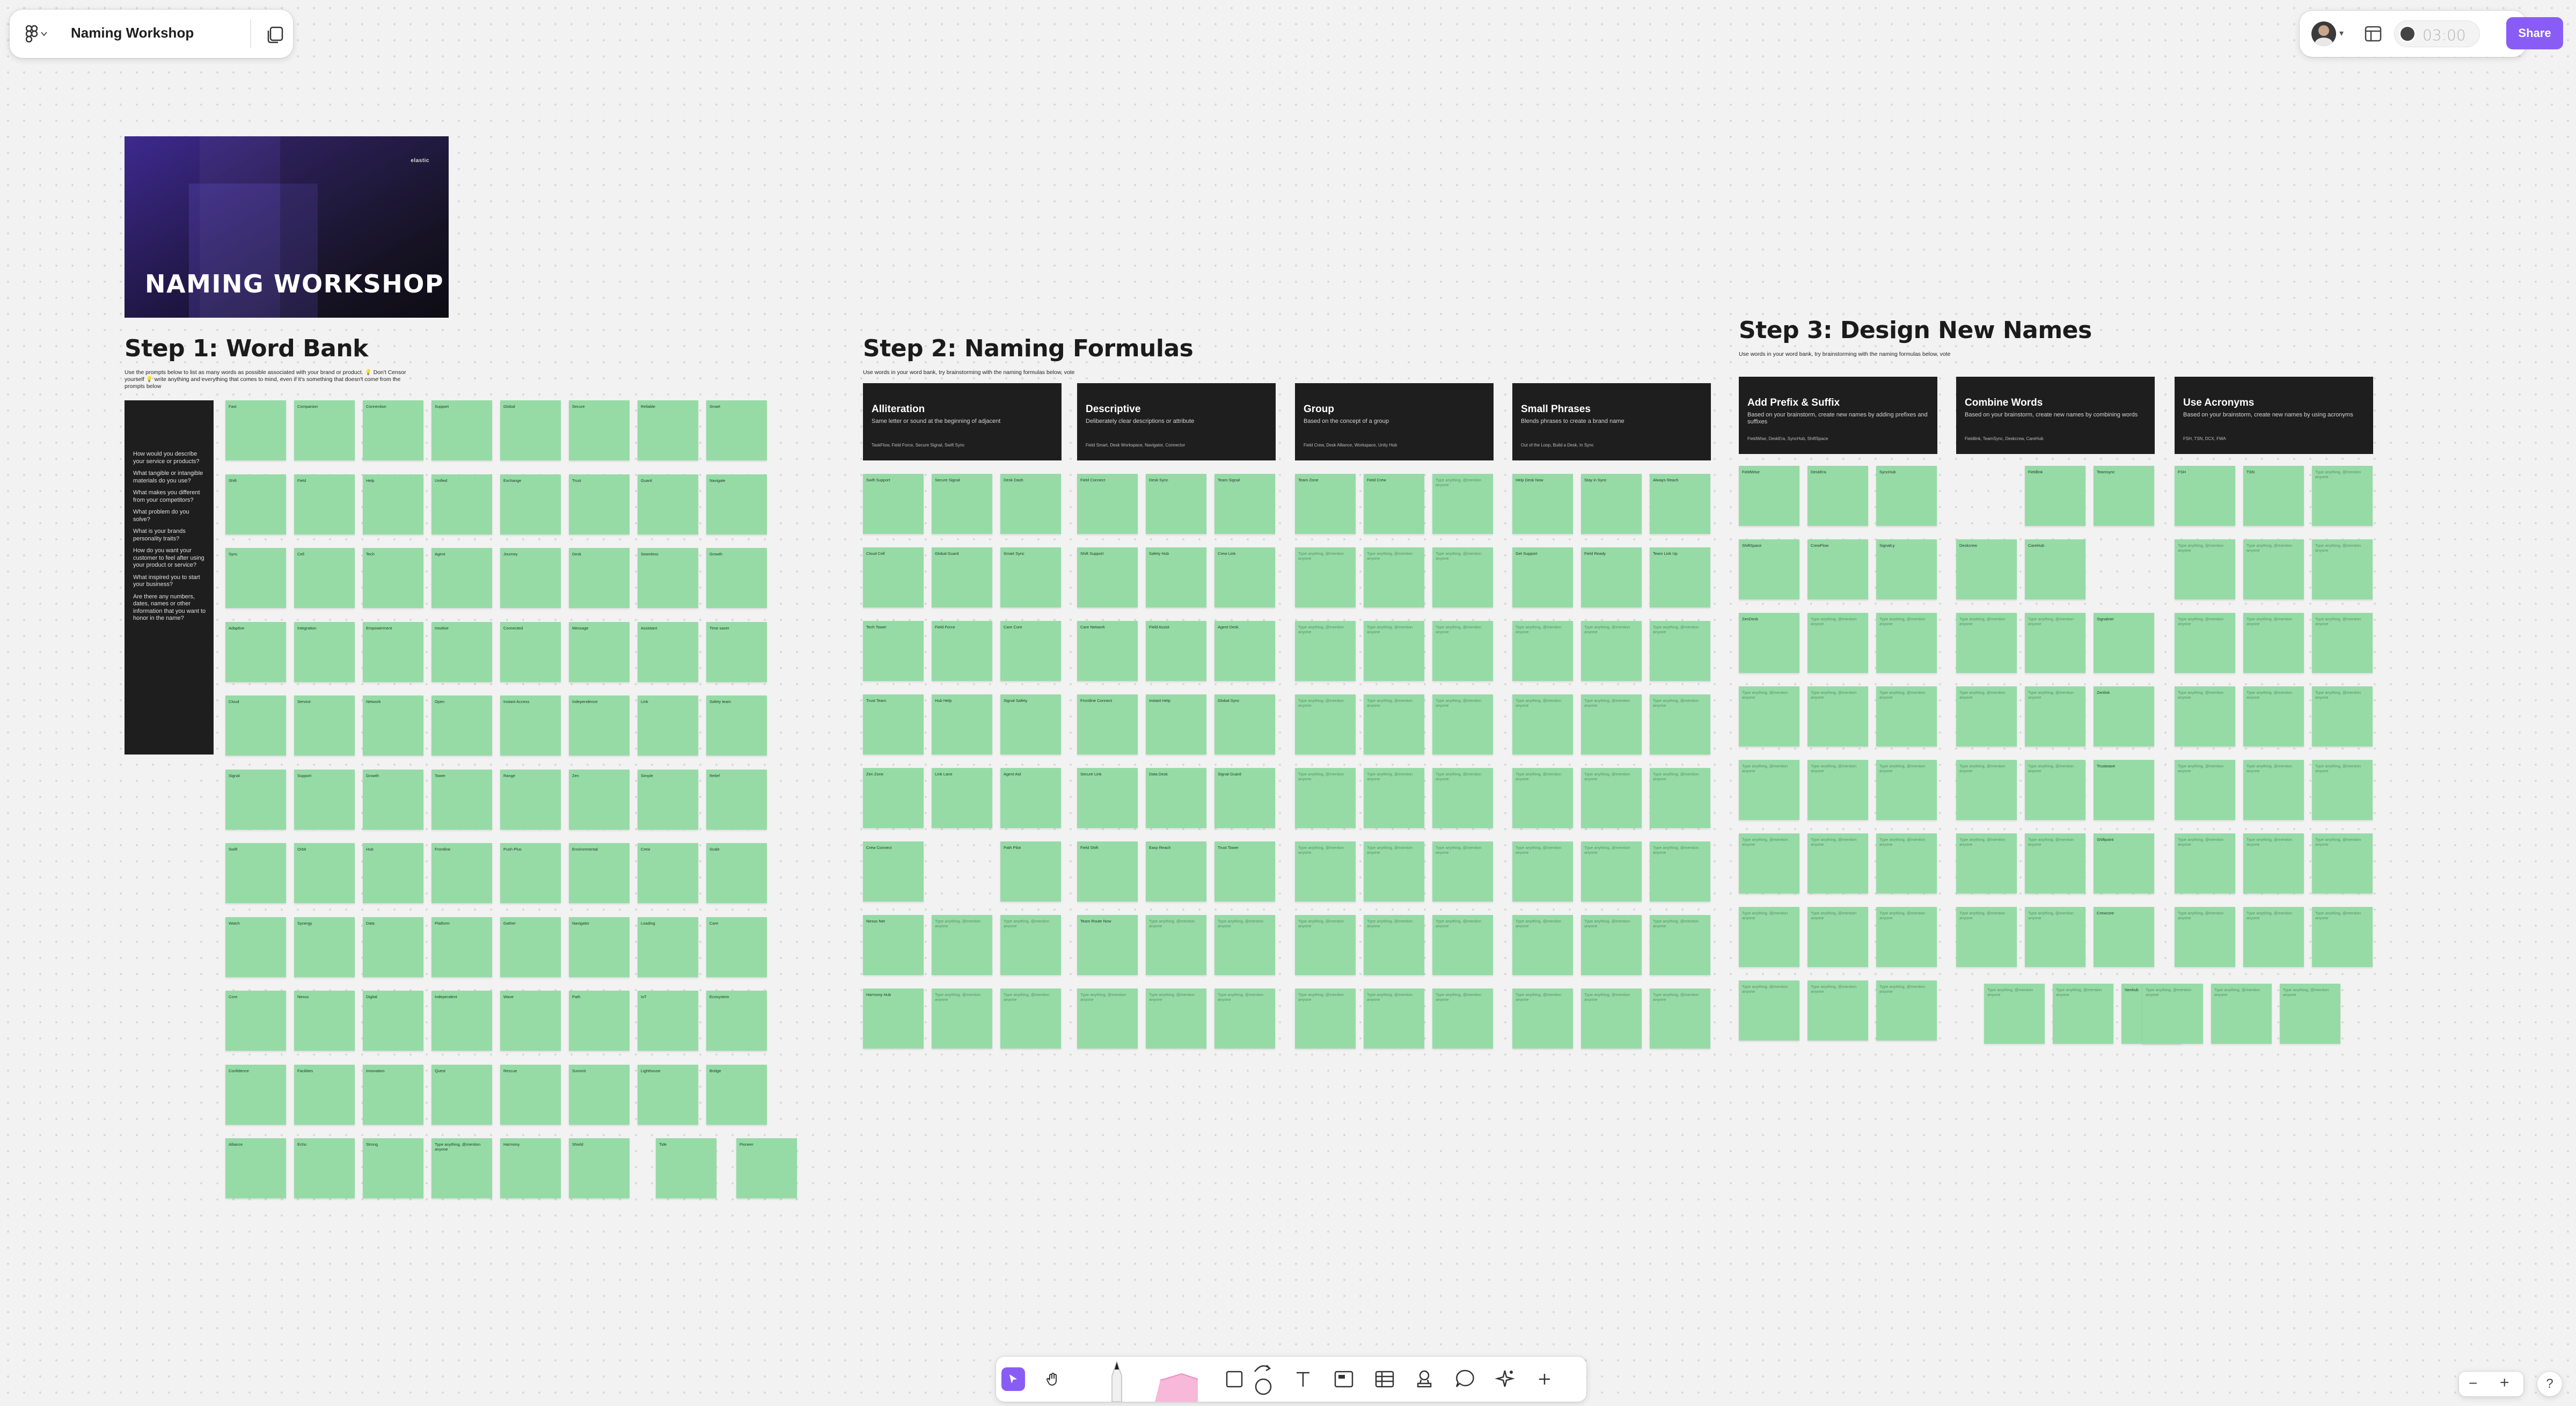  What do you see at coordinates (461, 504) in the screenshot?
I see `sticky-note: Unified` at bounding box center [461, 504].